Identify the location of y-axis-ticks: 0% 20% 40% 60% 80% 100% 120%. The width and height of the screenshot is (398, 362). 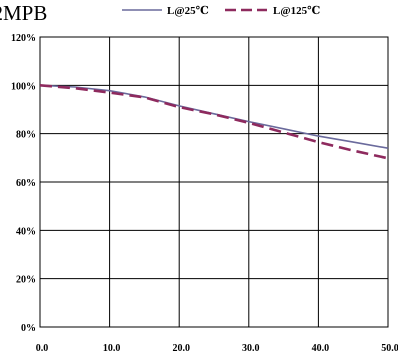
(23, 183).